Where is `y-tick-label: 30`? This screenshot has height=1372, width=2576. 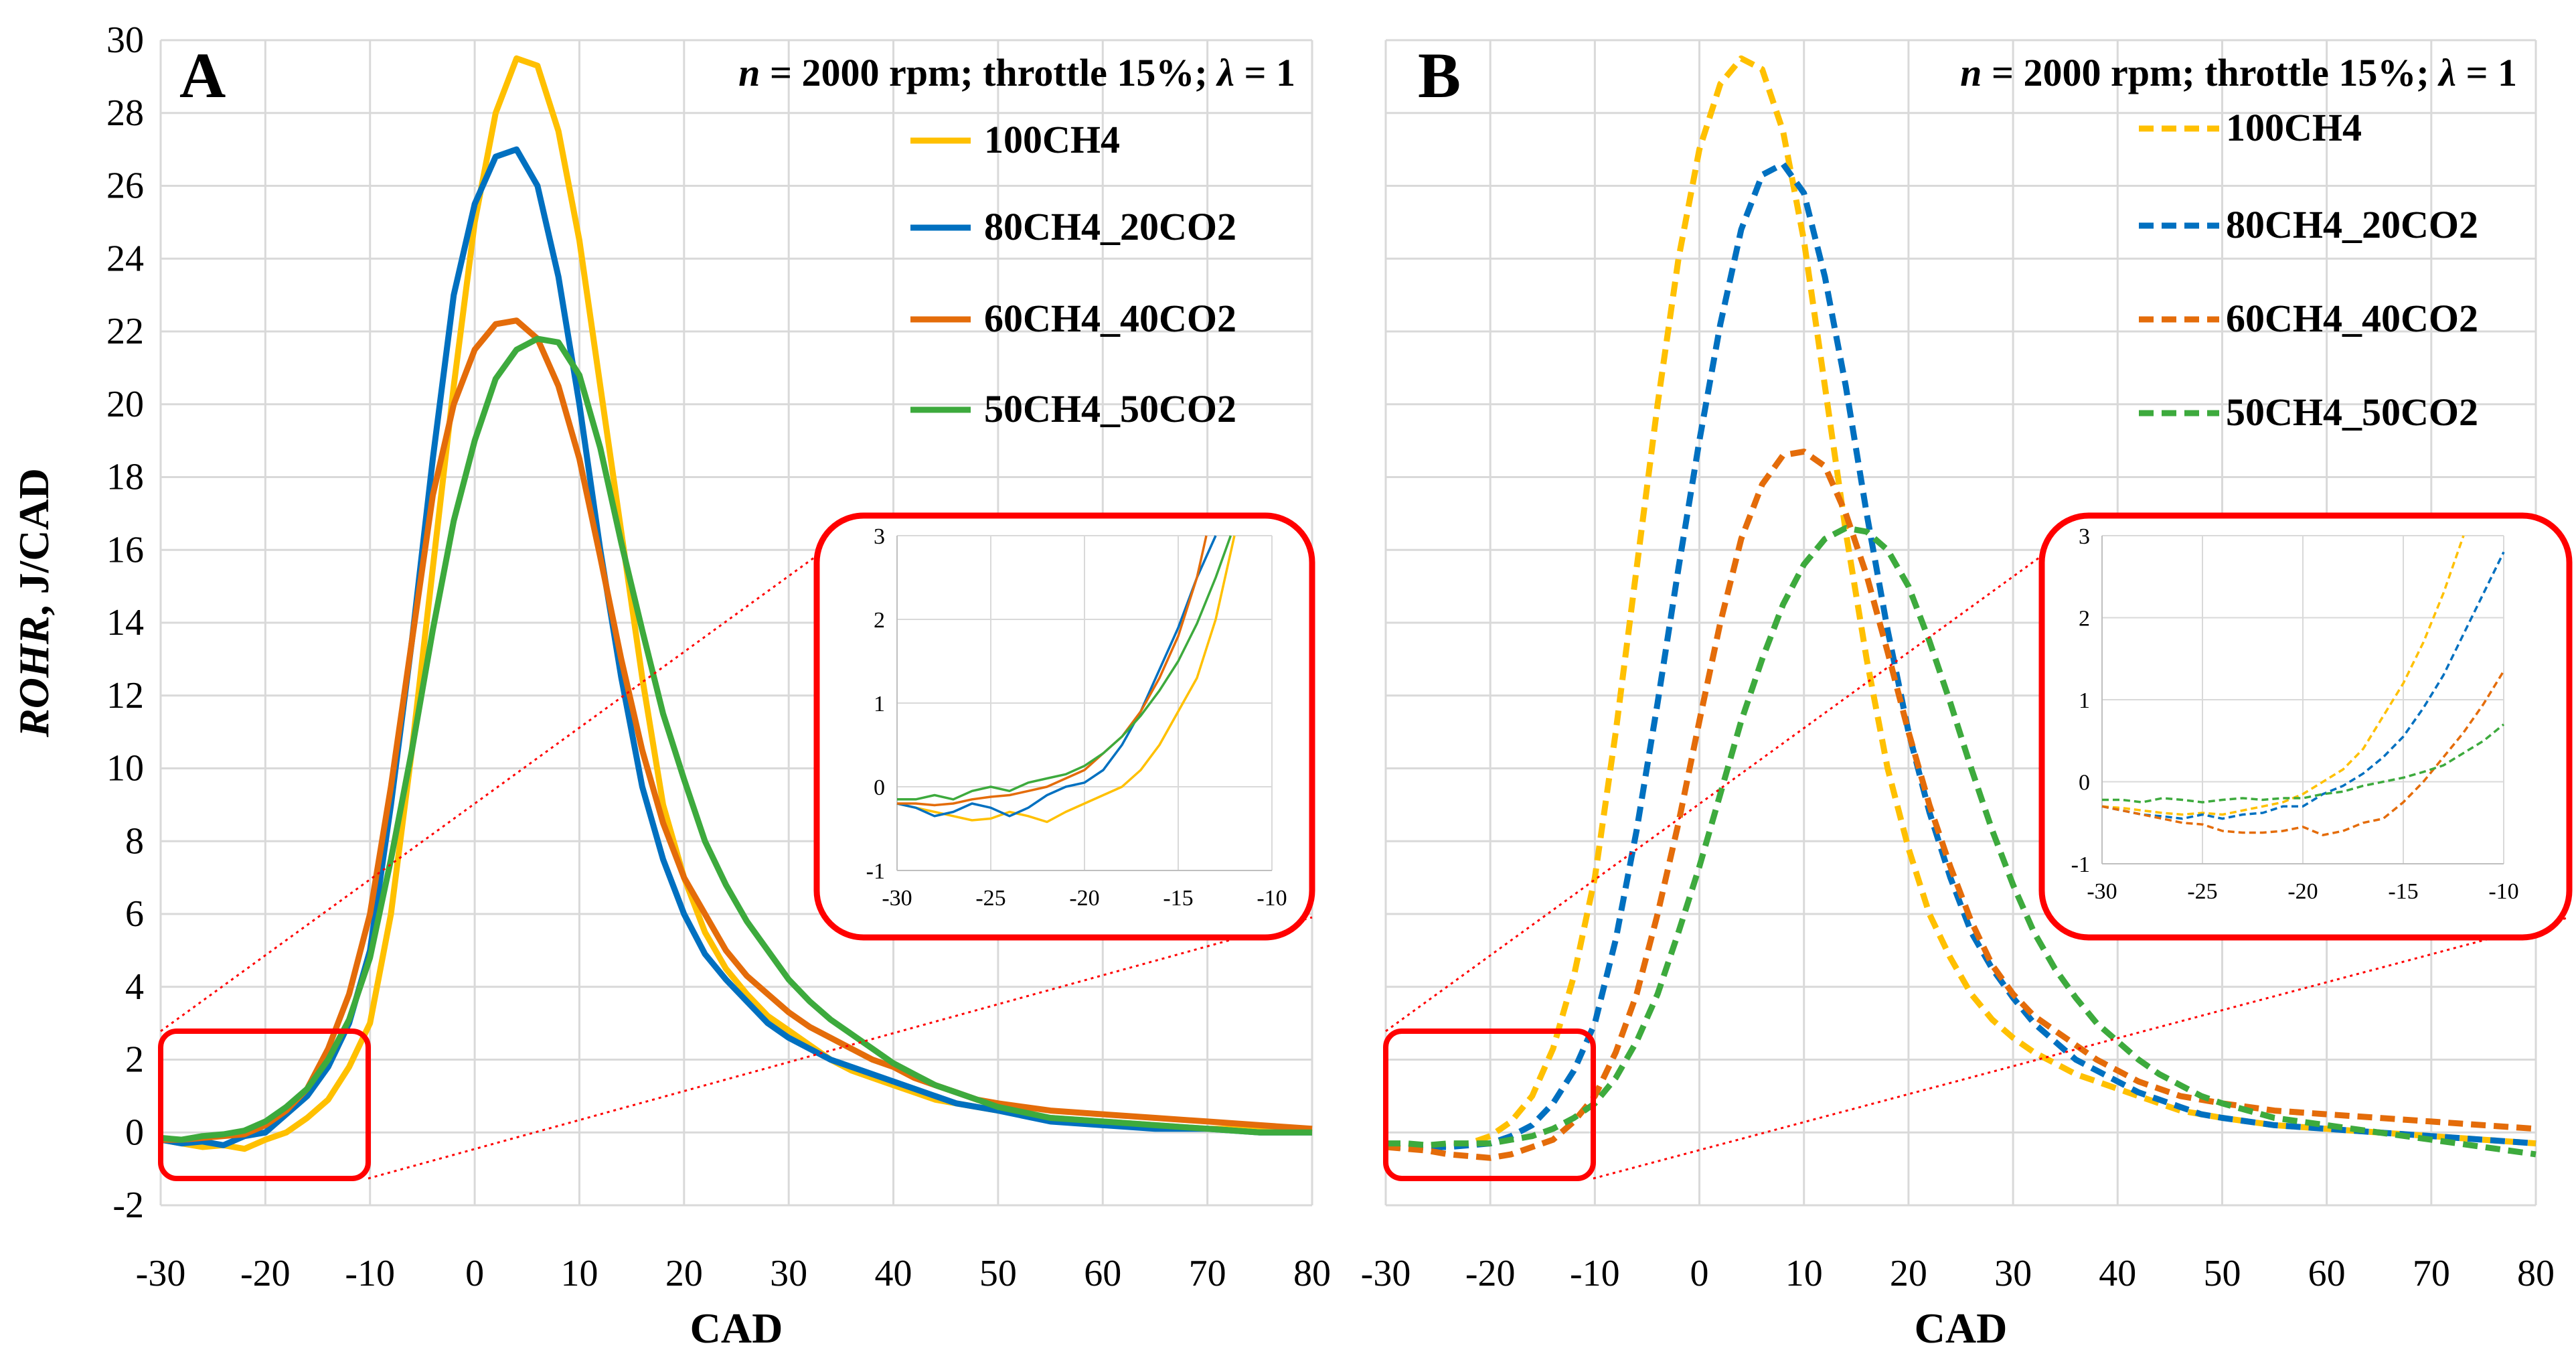
y-tick-label: 30 is located at coordinates (125, 40).